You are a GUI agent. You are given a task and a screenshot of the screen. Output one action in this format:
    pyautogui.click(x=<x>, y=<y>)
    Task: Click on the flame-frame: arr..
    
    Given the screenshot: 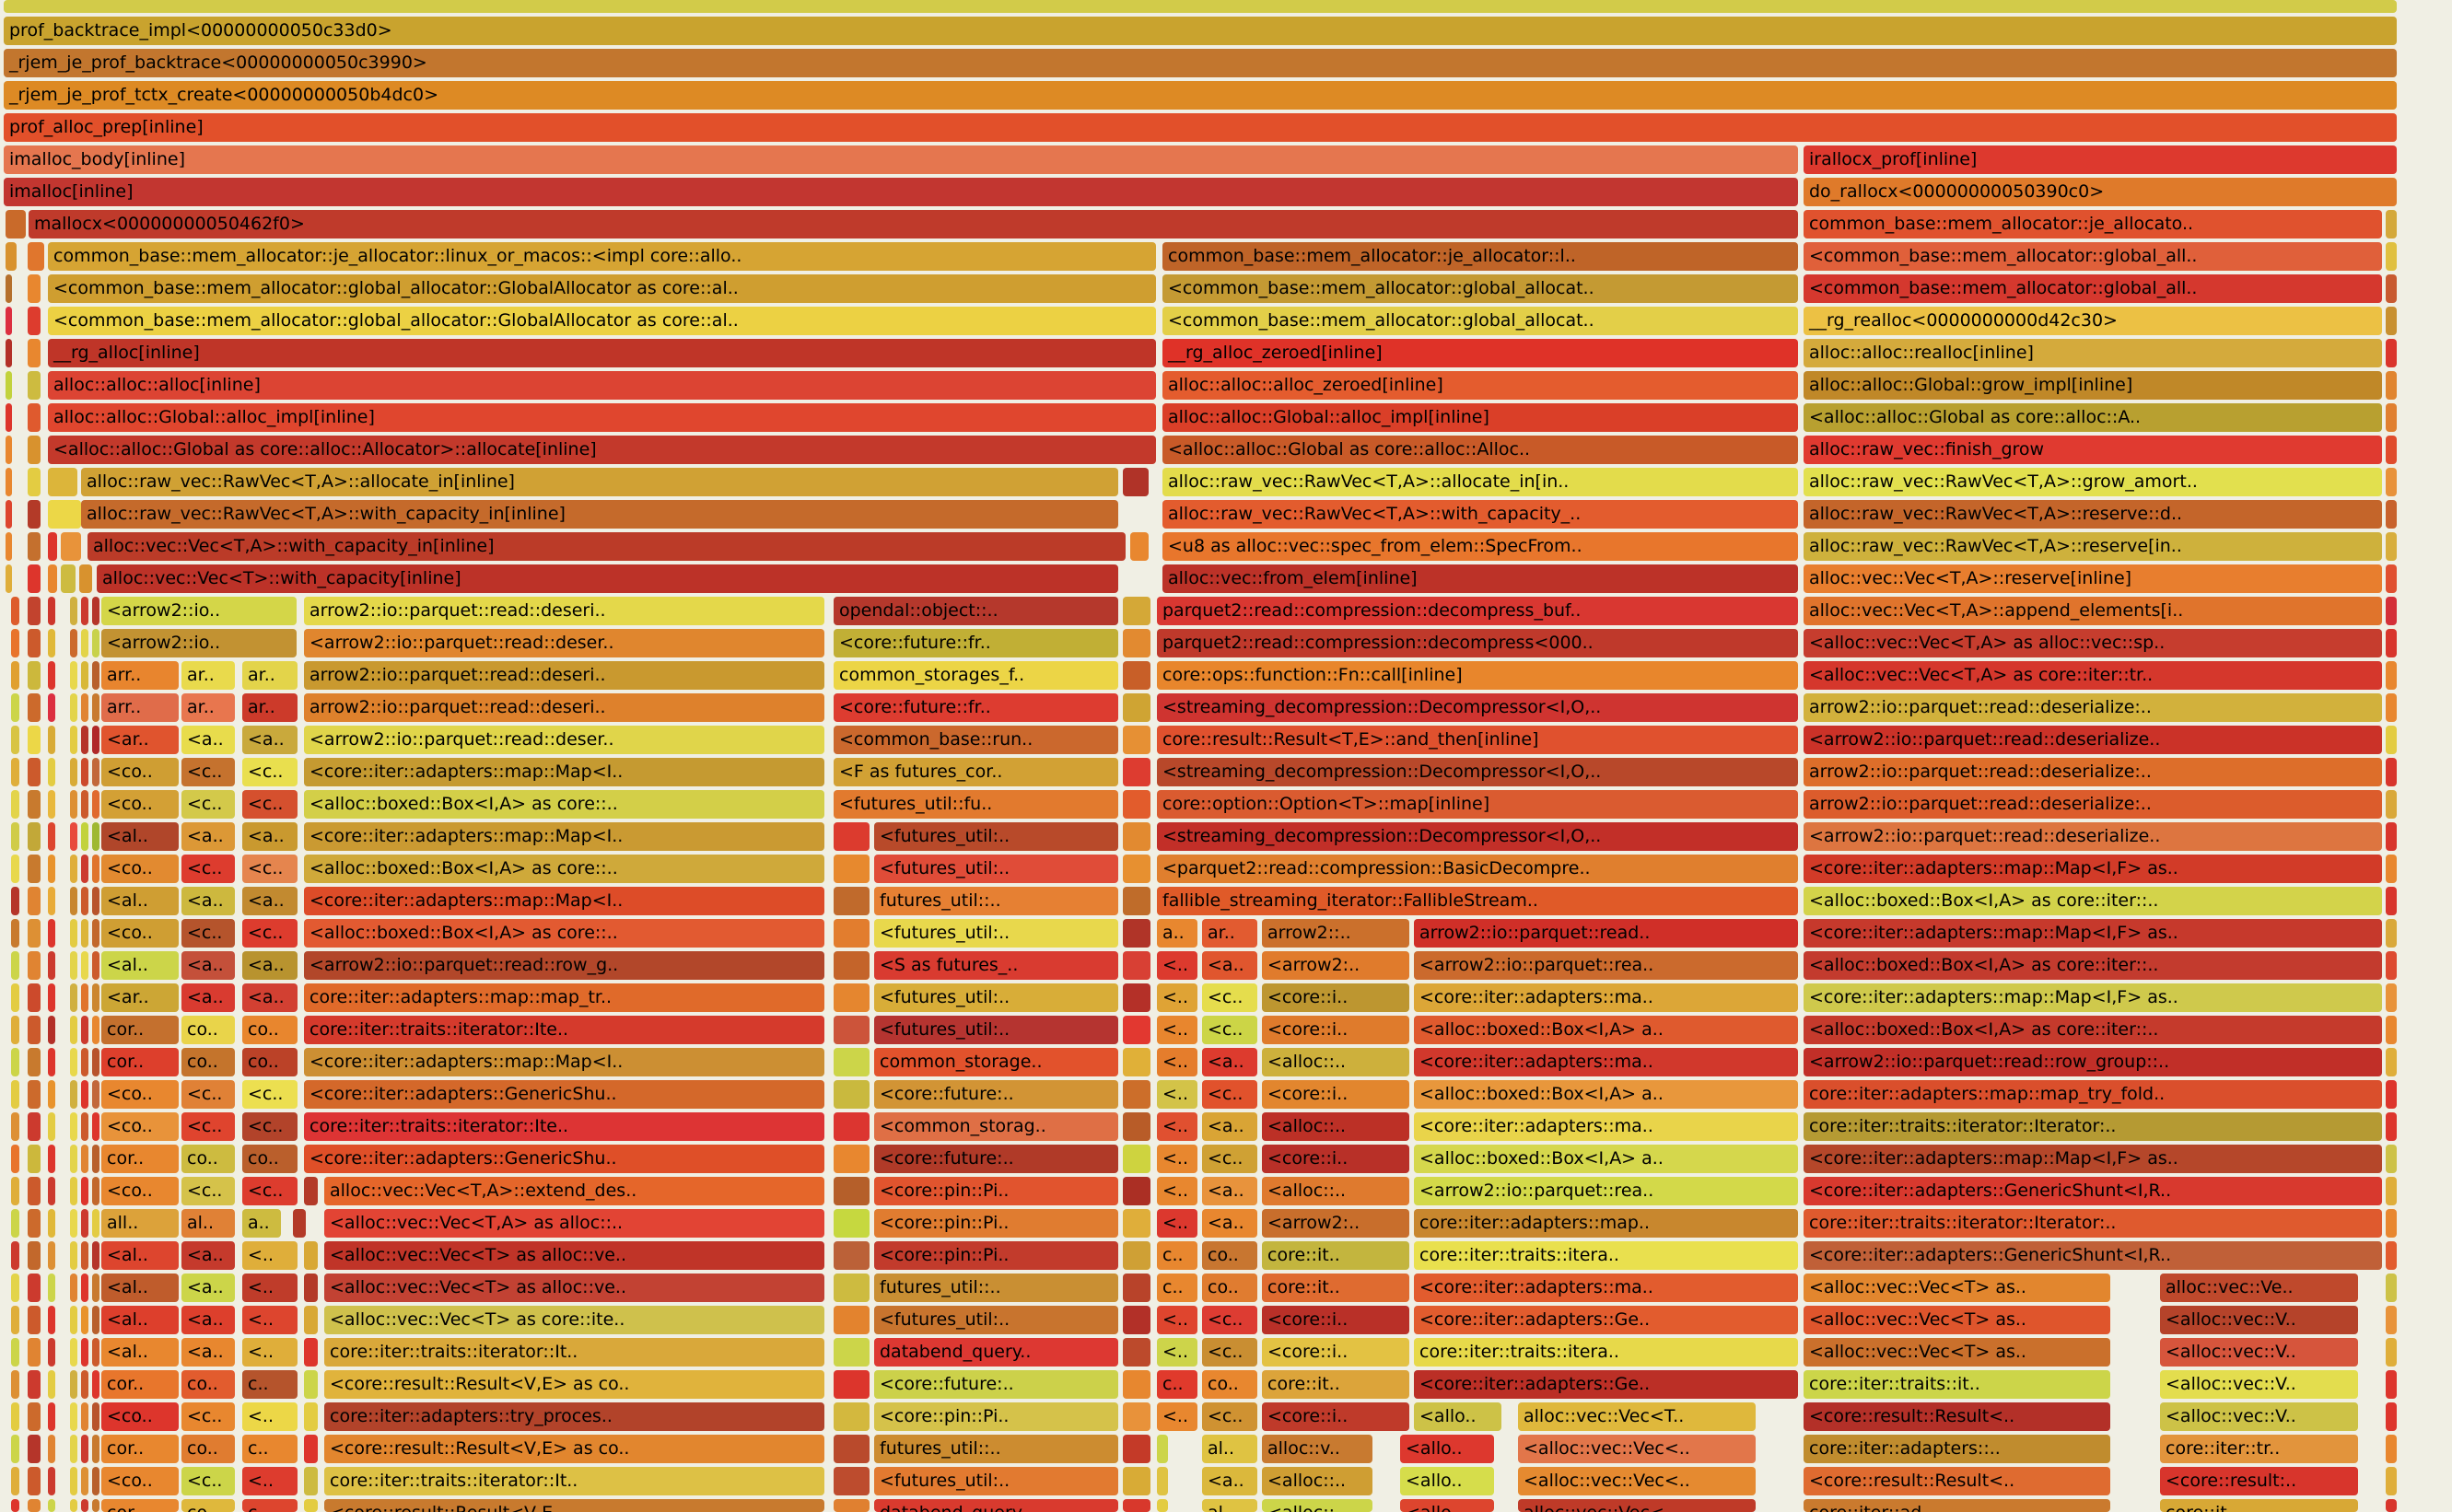 What is the action you would take?
    pyautogui.click(x=140, y=708)
    